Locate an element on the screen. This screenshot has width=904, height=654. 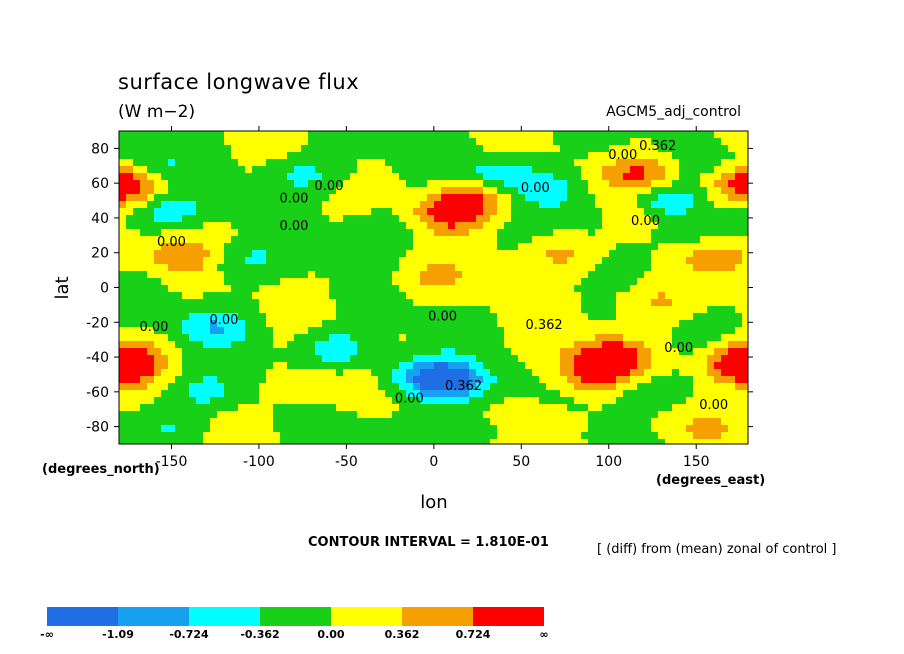
contour-interval-label: CONTOUR INTERVAL = 1.810E-01 is located at coordinates (428, 542).